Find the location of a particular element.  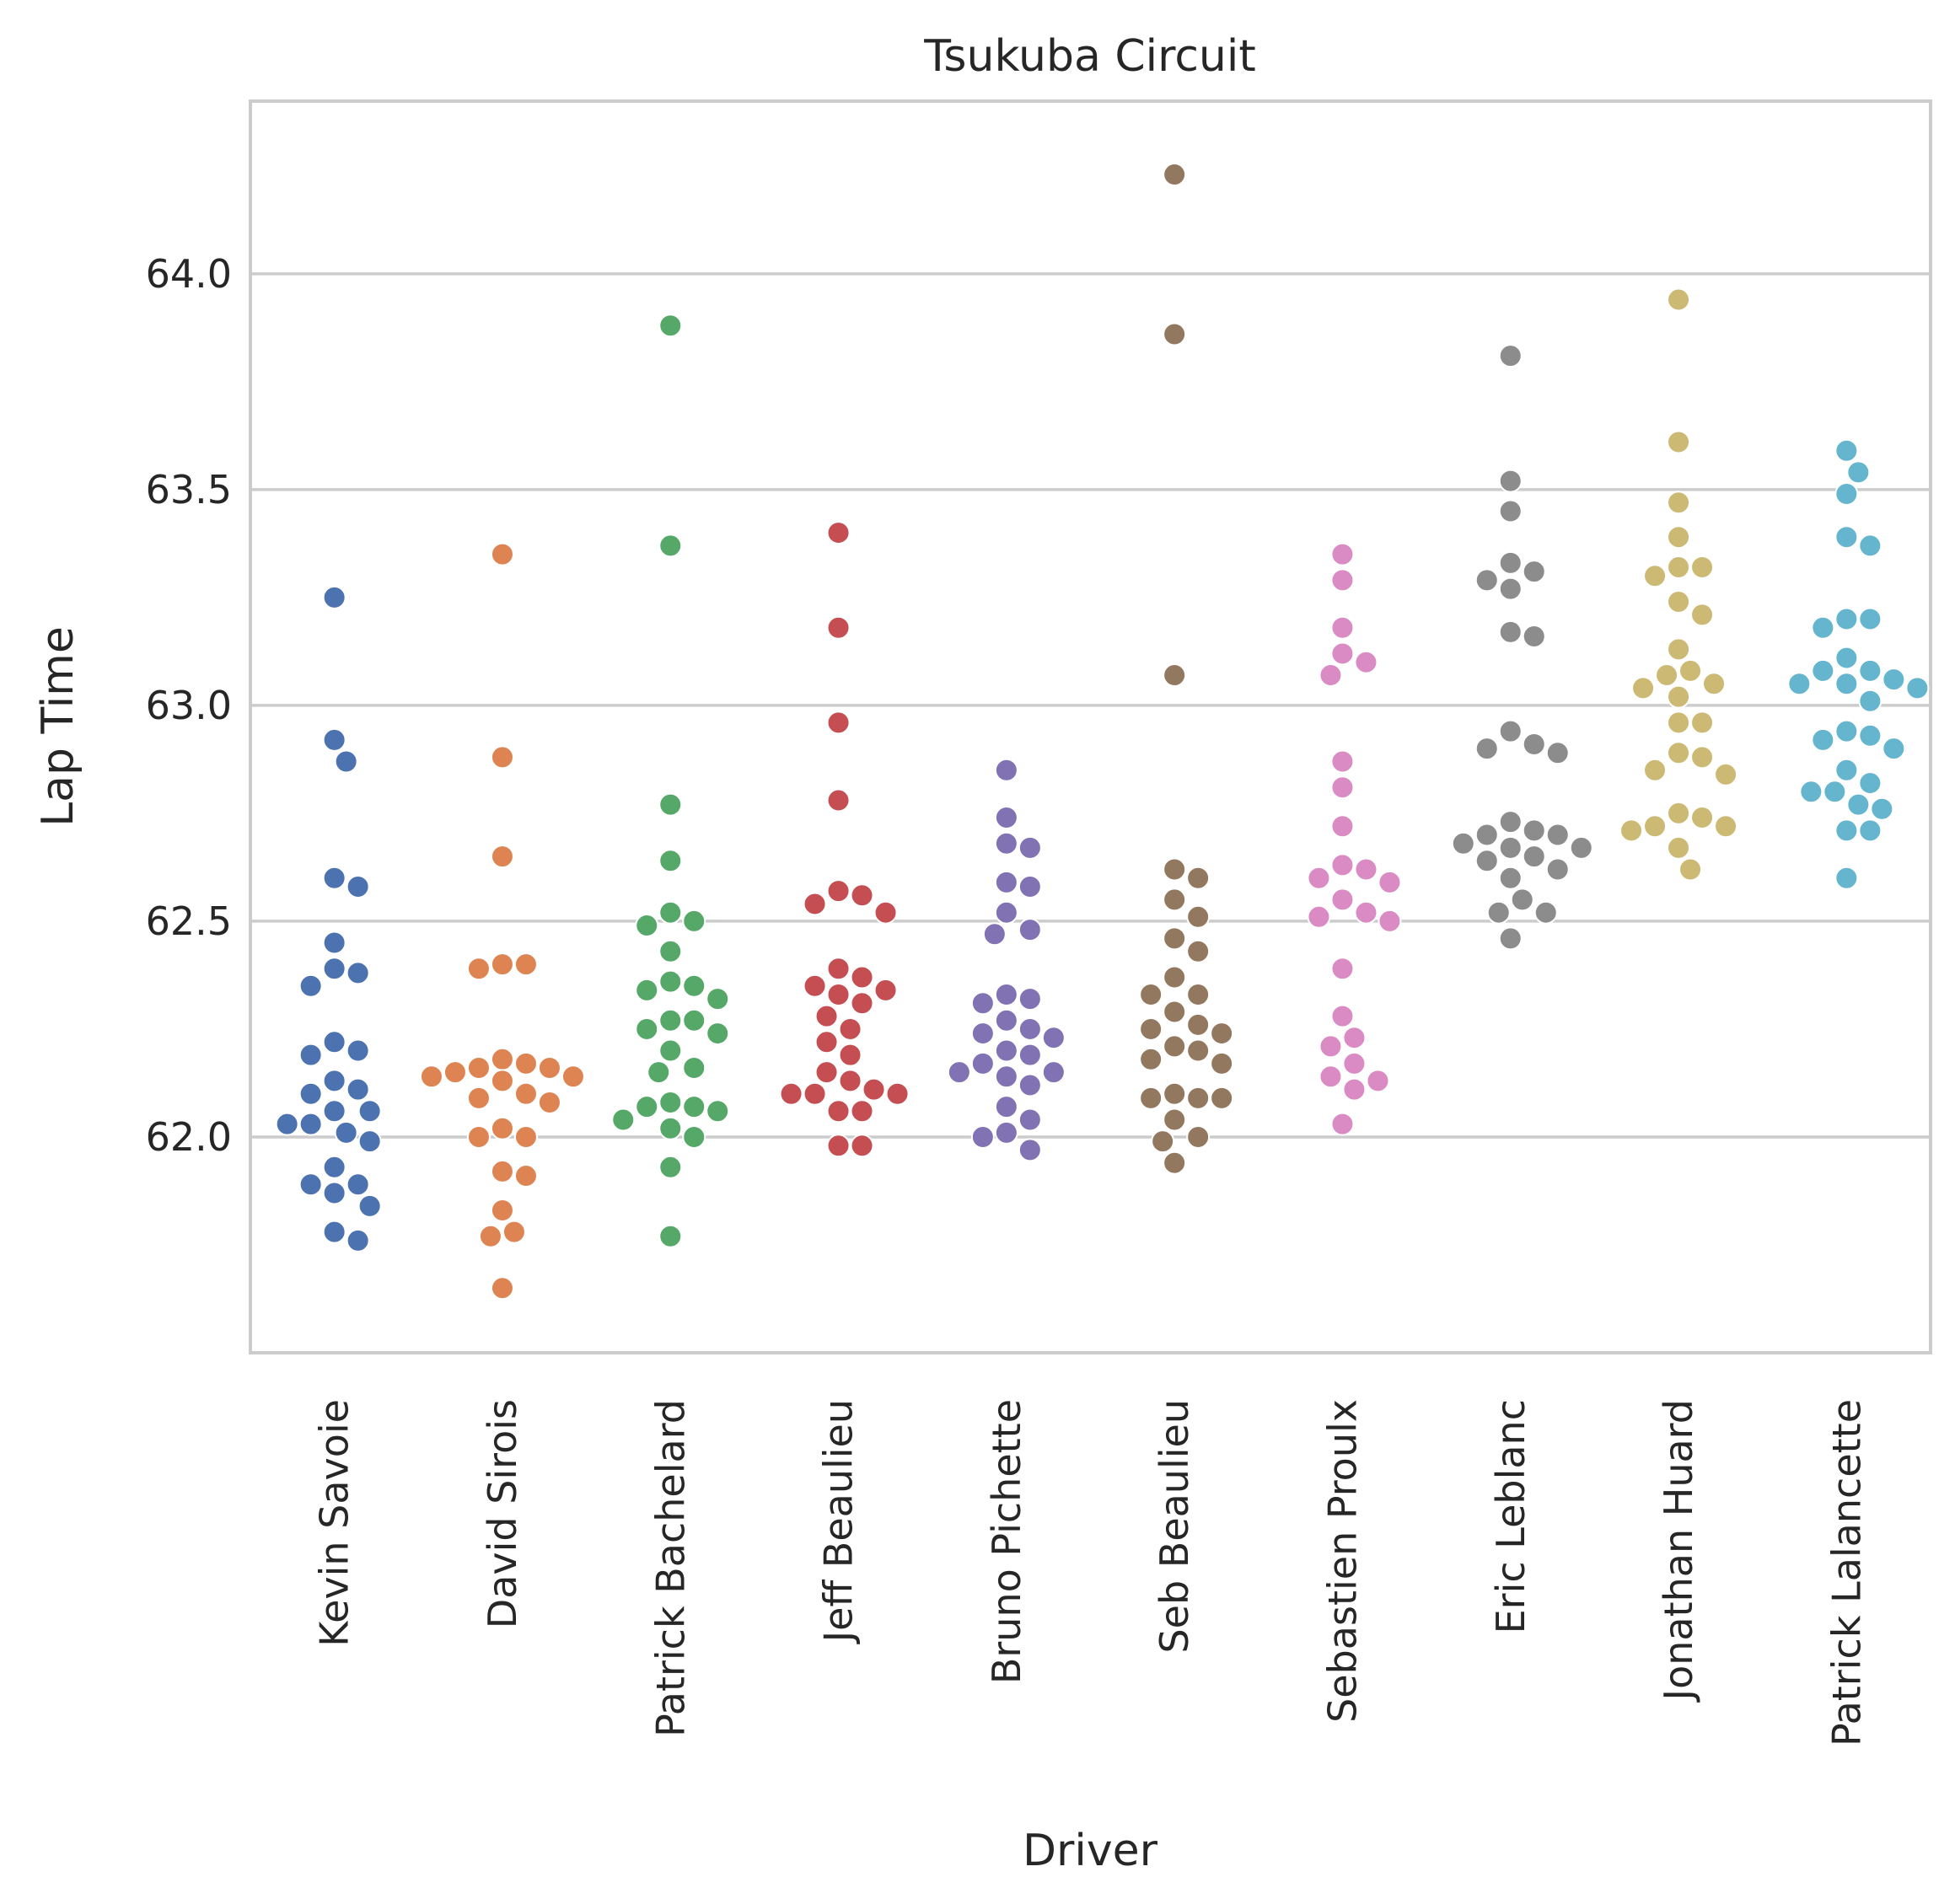

y-tick-label: 63.5 is located at coordinates (189, 489).